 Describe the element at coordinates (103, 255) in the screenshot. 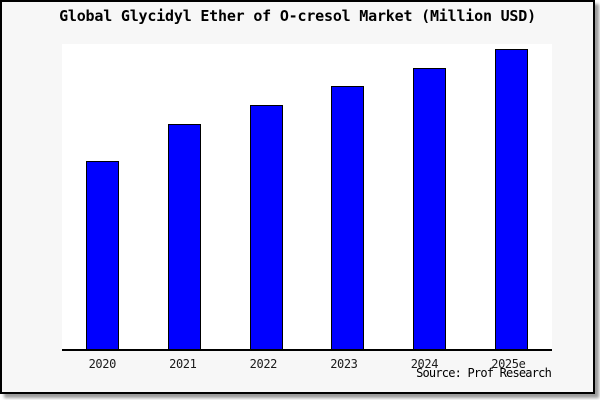

I see `bar-2020` at that location.